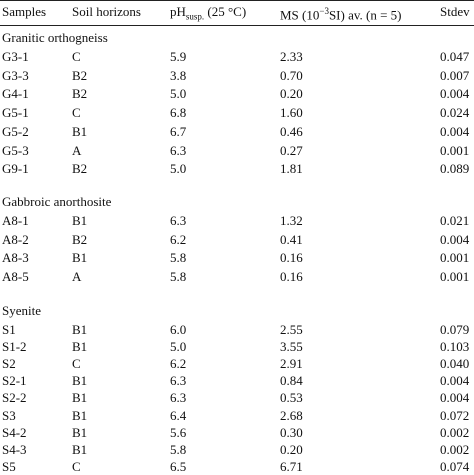  Describe the element at coordinates (291, 150) in the screenshot. I see `cell: 0.27` at that location.